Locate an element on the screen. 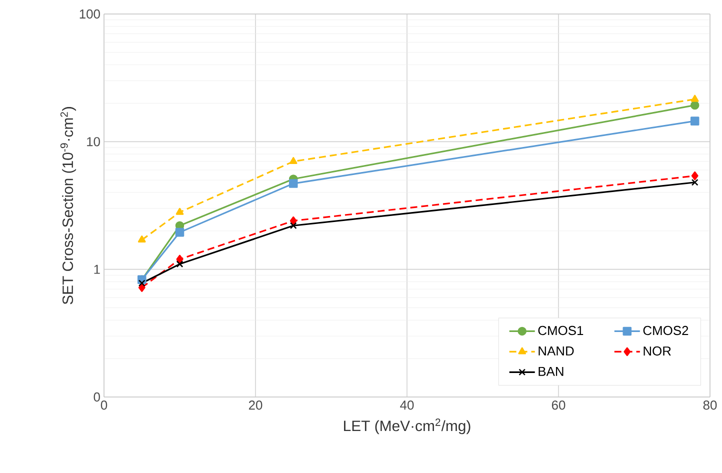 This screenshot has height=473, width=722. legend-label: NOR is located at coordinates (657, 351).